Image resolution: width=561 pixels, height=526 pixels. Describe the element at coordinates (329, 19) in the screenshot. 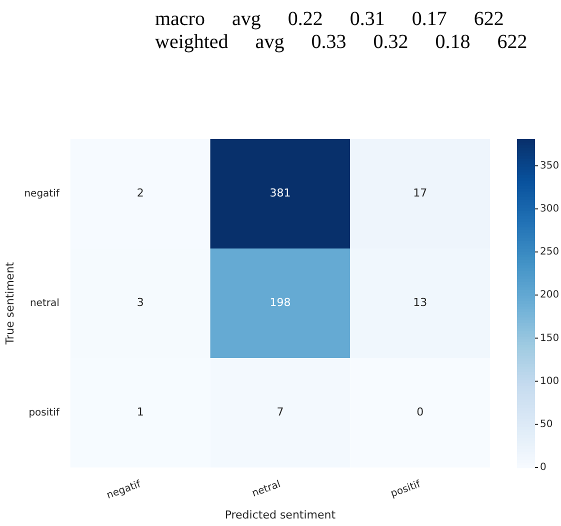

I see `text: macro avg 0.22 0.31 0.17 622` at that location.